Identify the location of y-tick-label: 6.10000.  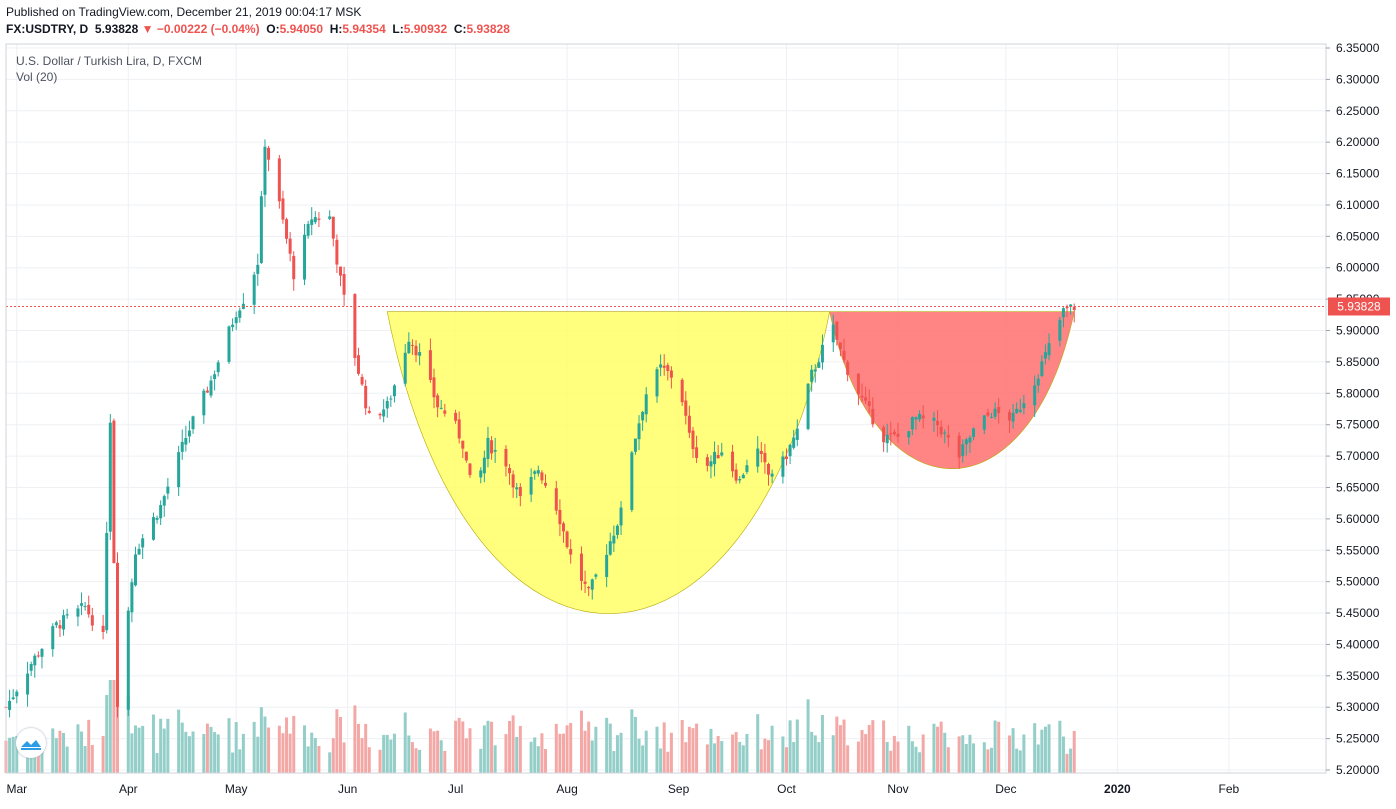
(1358, 205).